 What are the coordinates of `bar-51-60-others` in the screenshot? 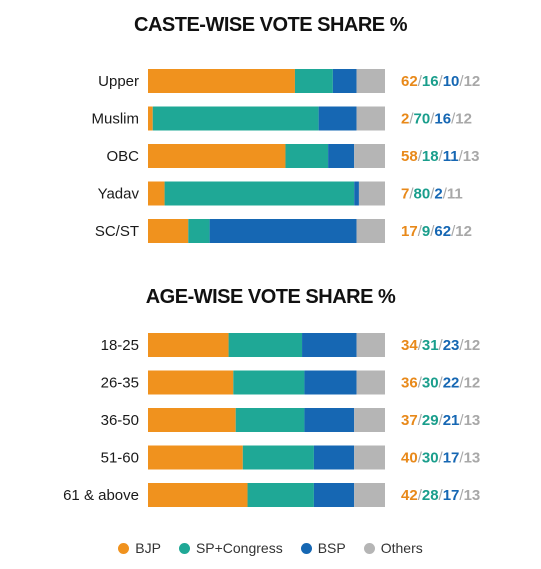 It's located at (369, 457).